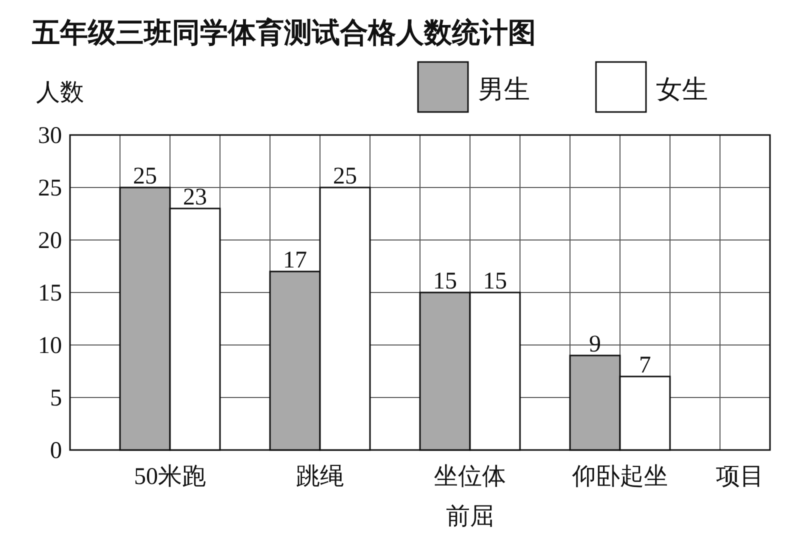 Image resolution: width=812 pixels, height=545 pixels. I want to click on data-label: 23, so click(195, 197).